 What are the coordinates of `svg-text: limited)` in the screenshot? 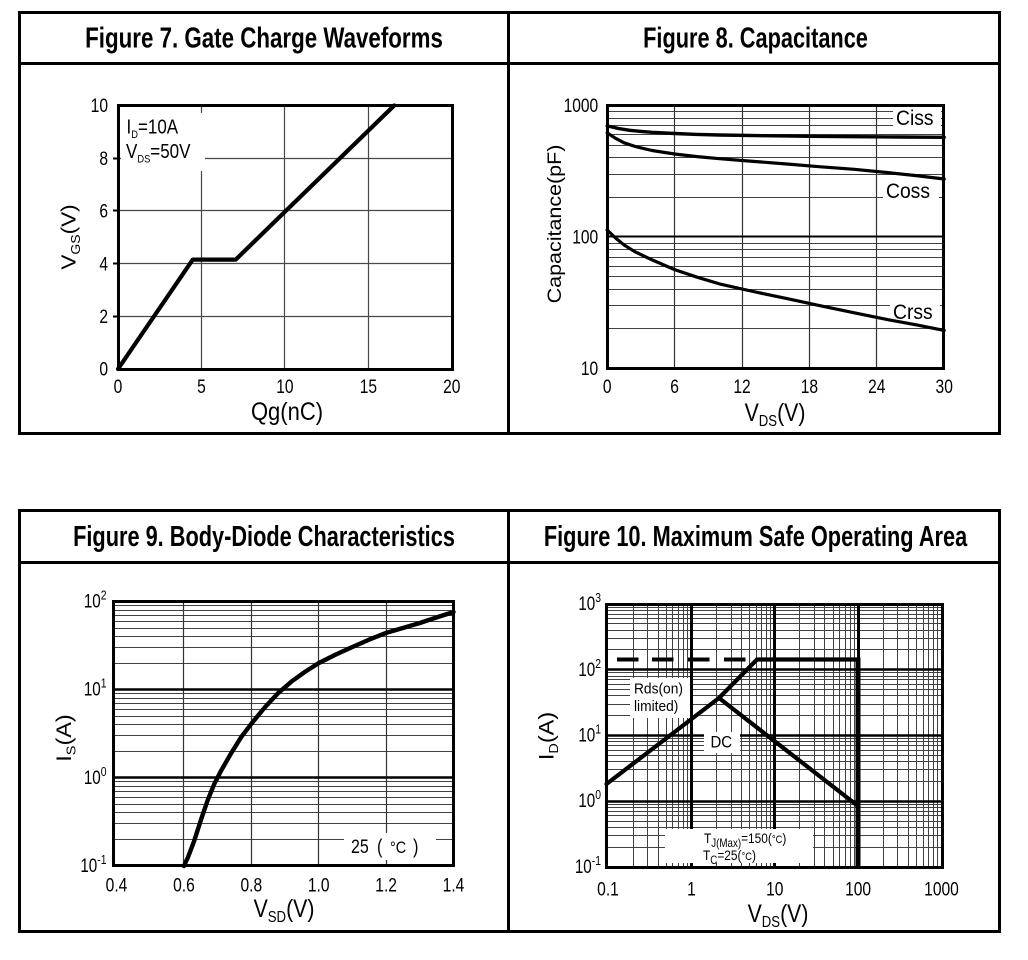 It's located at (656, 706).